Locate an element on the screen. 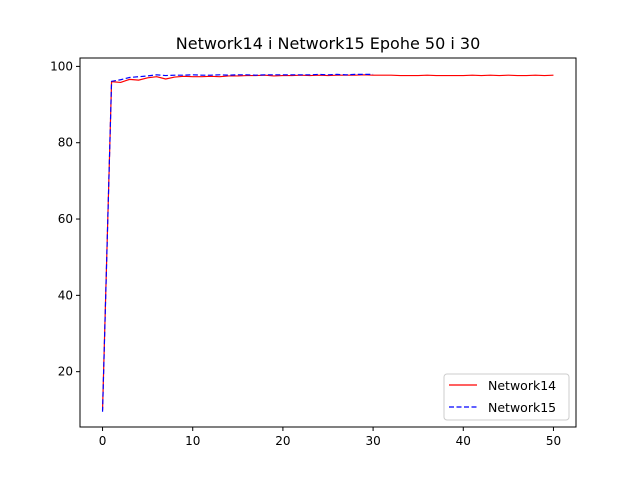 The image size is (640, 480). y-tick-label: 80 is located at coordinates (65, 143).